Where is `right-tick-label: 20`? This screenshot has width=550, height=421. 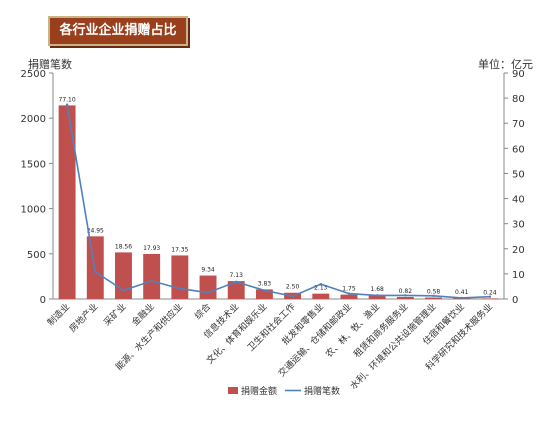
right-tick-label: 20 is located at coordinates (518, 250).